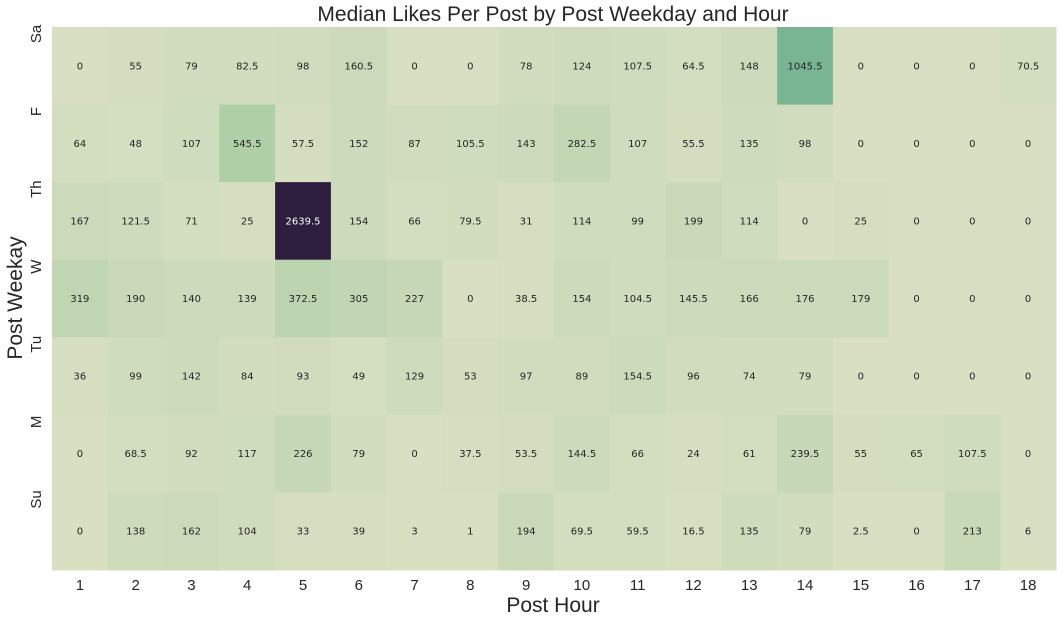 This screenshot has height=622, width=1062. What do you see at coordinates (15, 298) in the screenshot?
I see `y-axis-title: Post Weekay` at bounding box center [15, 298].